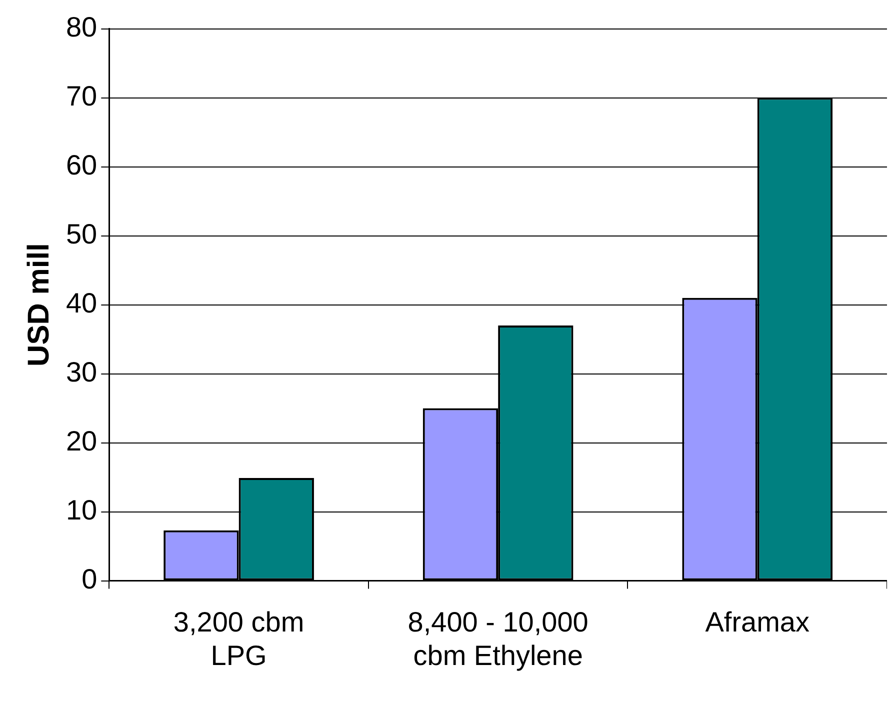  What do you see at coordinates (82, 234) in the screenshot?
I see `y-tick-label: 50` at bounding box center [82, 234].